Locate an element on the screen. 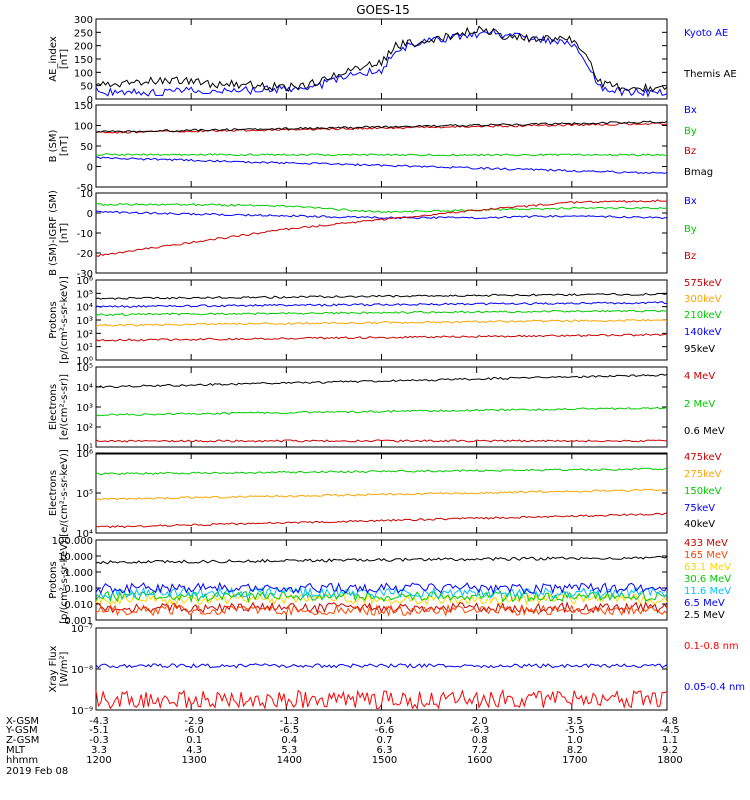 The width and height of the screenshot is (750, 800). x-axis-value: 0.8 is located at coordinates (480, 740).